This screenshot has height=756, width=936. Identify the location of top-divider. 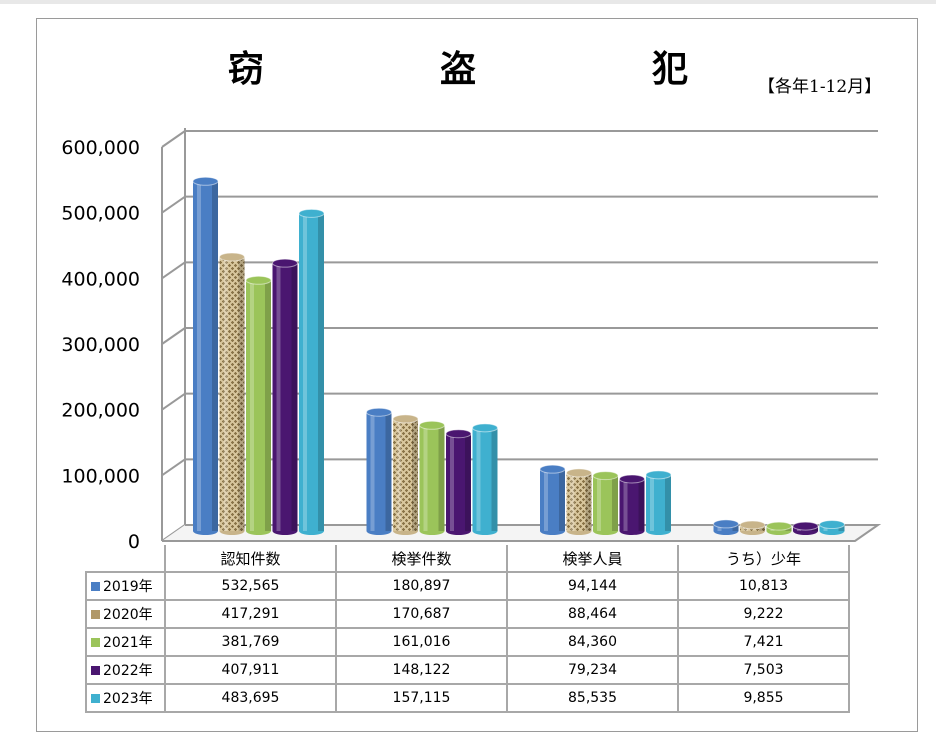
(468, 2).